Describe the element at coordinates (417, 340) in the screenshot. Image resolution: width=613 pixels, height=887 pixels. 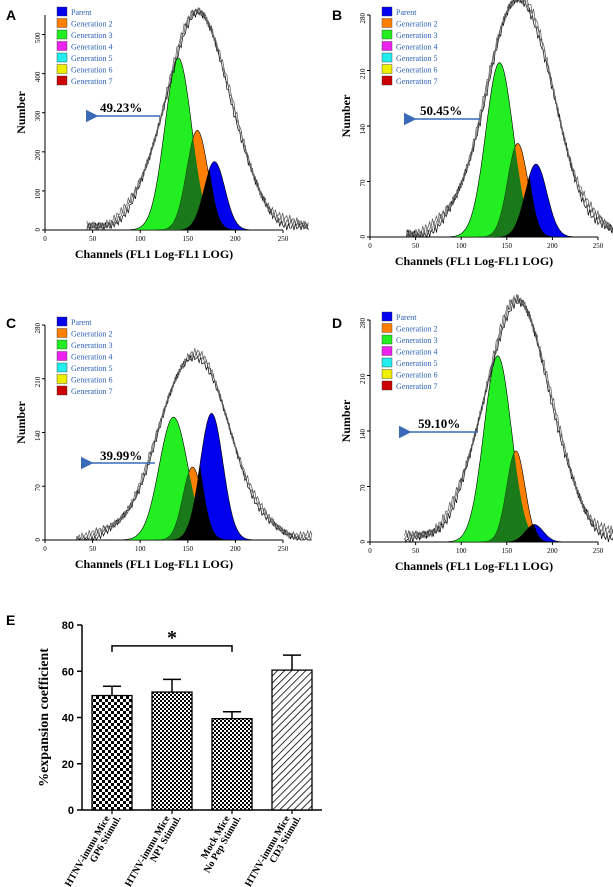
I see `legend-label: Generation 3` at that location.